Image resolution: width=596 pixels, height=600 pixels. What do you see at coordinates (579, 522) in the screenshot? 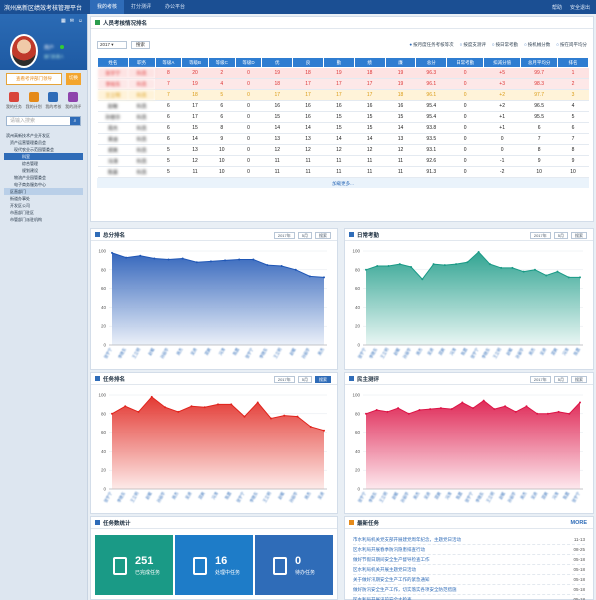
I see `more-link: MORE` at bounding box center [579, 522].